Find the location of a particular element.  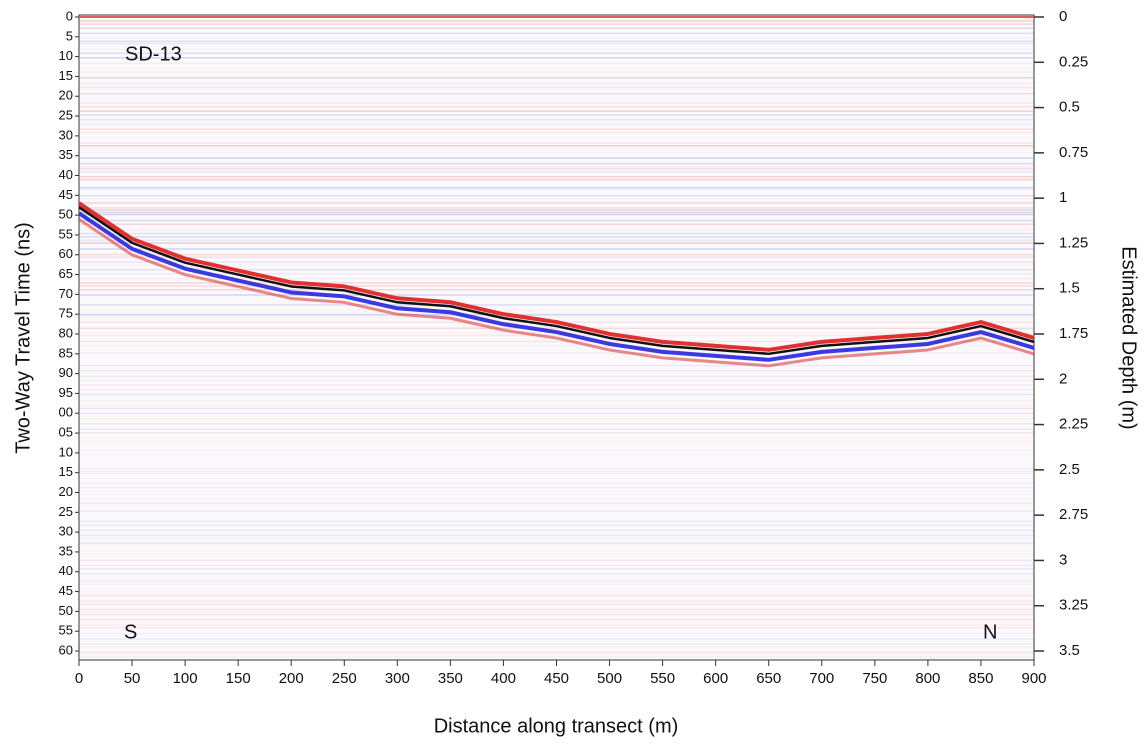

y-tick-label: 80 is located at coordinates (66, 332).